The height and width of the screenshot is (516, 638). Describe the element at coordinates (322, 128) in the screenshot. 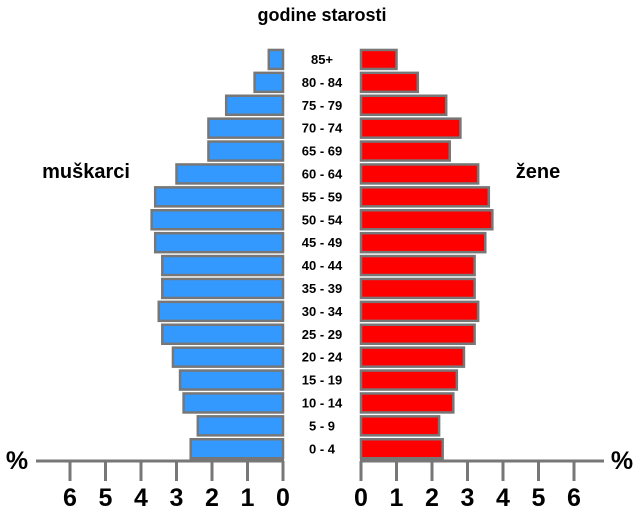

I see `age-label-70-74: 70 - 74` at that location.